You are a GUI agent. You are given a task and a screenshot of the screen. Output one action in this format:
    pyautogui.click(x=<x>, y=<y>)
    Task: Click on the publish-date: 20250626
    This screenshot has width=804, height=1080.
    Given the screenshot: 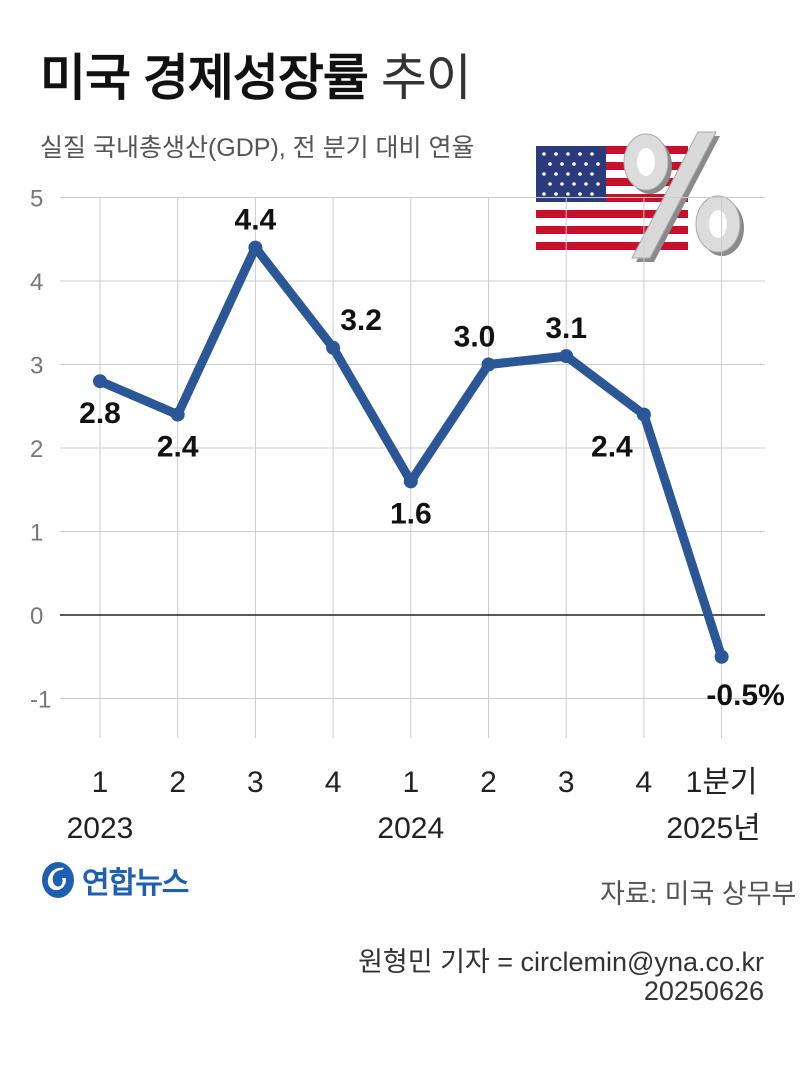 What is the action you would take?
    pyautogui.click(x=703, y=991)
    